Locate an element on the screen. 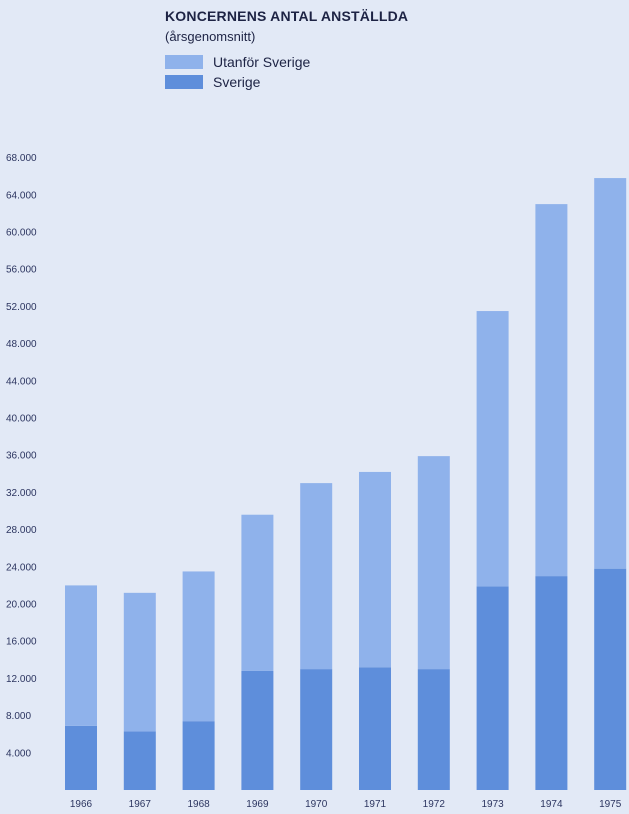 The image size is (629, 814). bar-sverige-1966 is located at coordinates (81, 757).